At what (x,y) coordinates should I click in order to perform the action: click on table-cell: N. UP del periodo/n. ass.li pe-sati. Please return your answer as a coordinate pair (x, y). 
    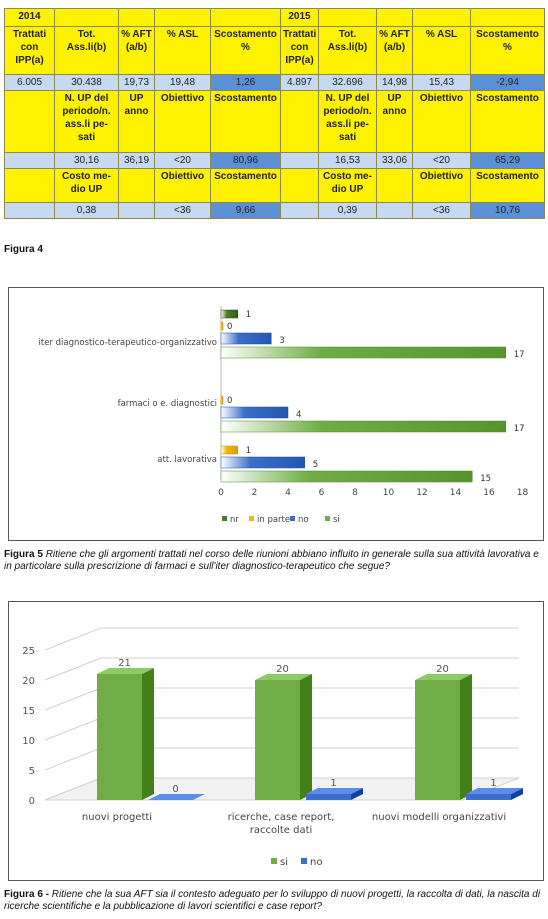
    Looking at the image, I should click on (86, 121).